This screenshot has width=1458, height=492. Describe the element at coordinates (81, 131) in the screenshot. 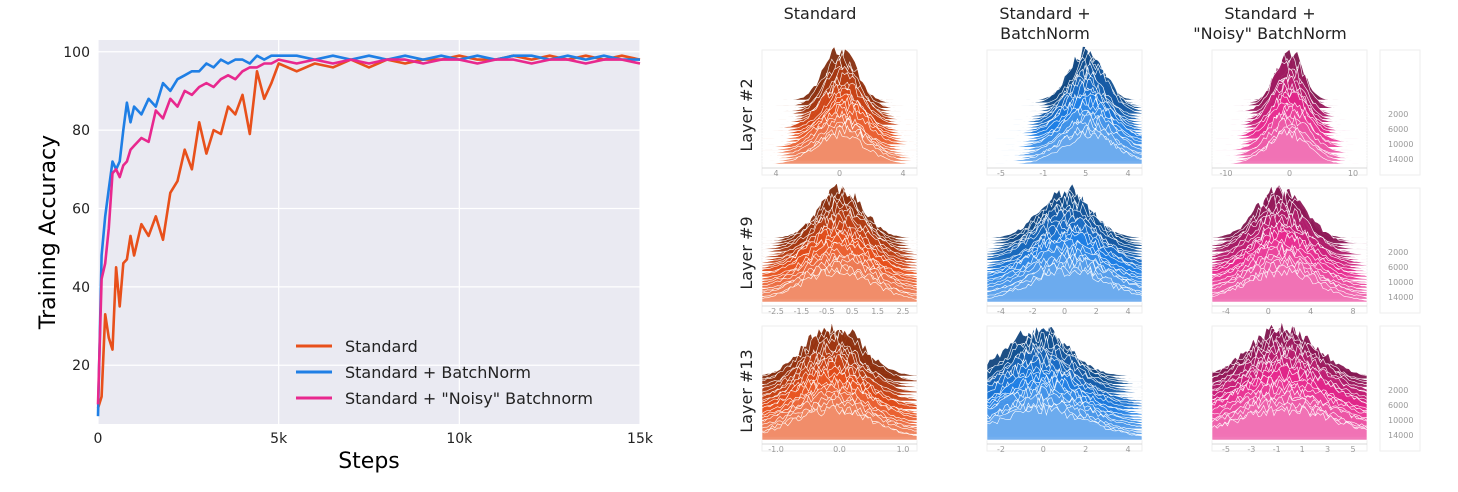

I see `y-tick-label: 80` at that location.